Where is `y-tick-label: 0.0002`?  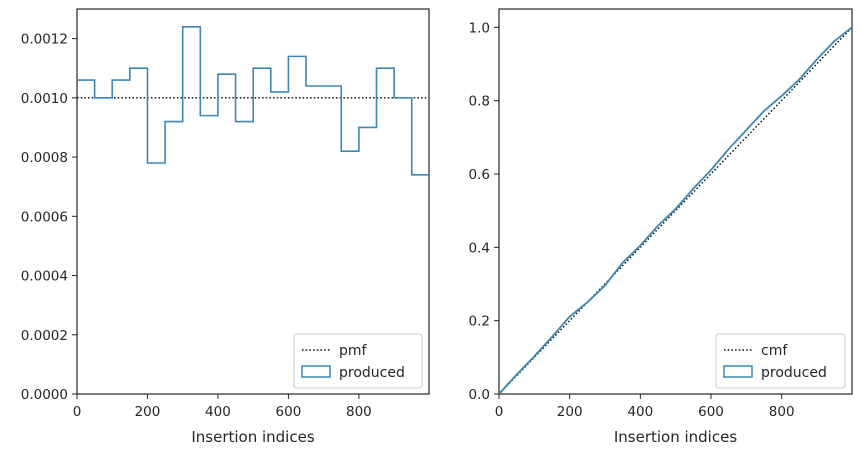
y-tick-label: 0.0002 is located at coordinates (44, 336).